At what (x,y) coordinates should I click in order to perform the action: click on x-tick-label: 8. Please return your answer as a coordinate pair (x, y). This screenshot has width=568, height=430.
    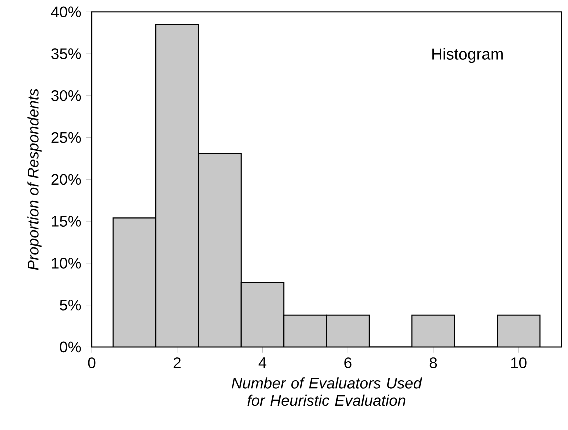
    Looking at the image, I should click on (434, 363).